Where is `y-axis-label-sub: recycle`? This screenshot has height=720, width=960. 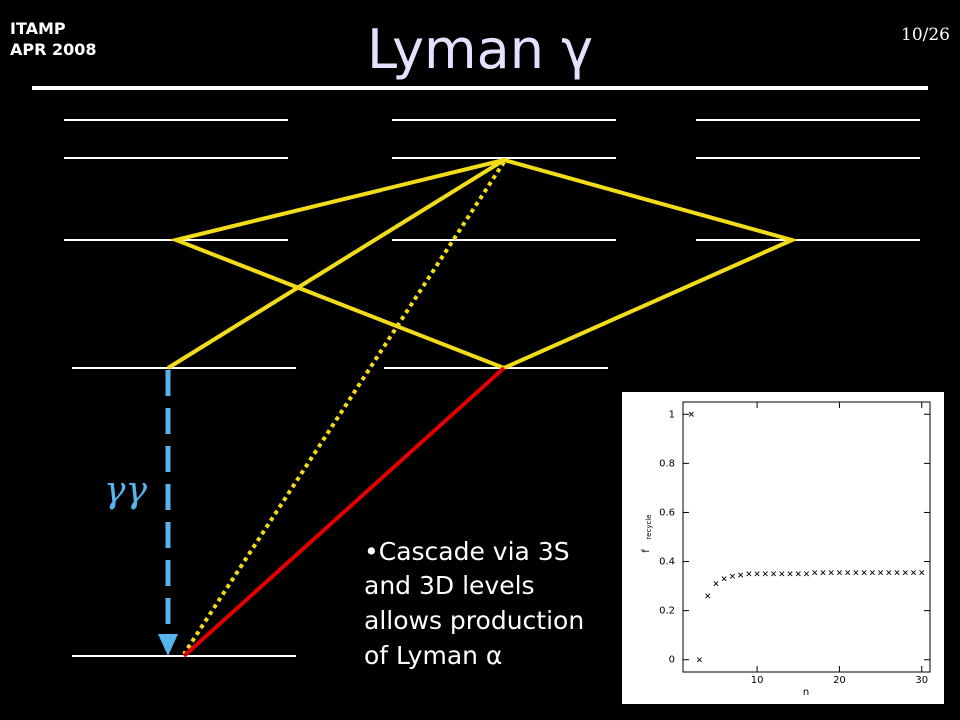 y-axis-label-sub: recycle is located at coordinates (649, 526).